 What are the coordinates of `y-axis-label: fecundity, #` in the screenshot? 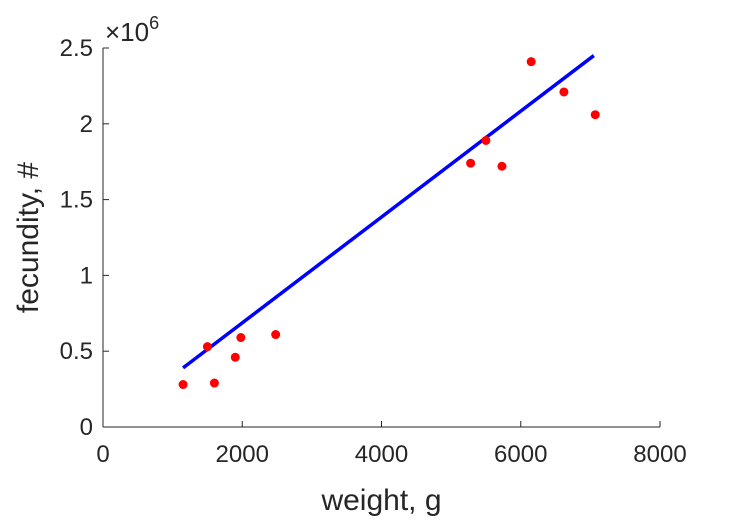 It's located at (28, 238).